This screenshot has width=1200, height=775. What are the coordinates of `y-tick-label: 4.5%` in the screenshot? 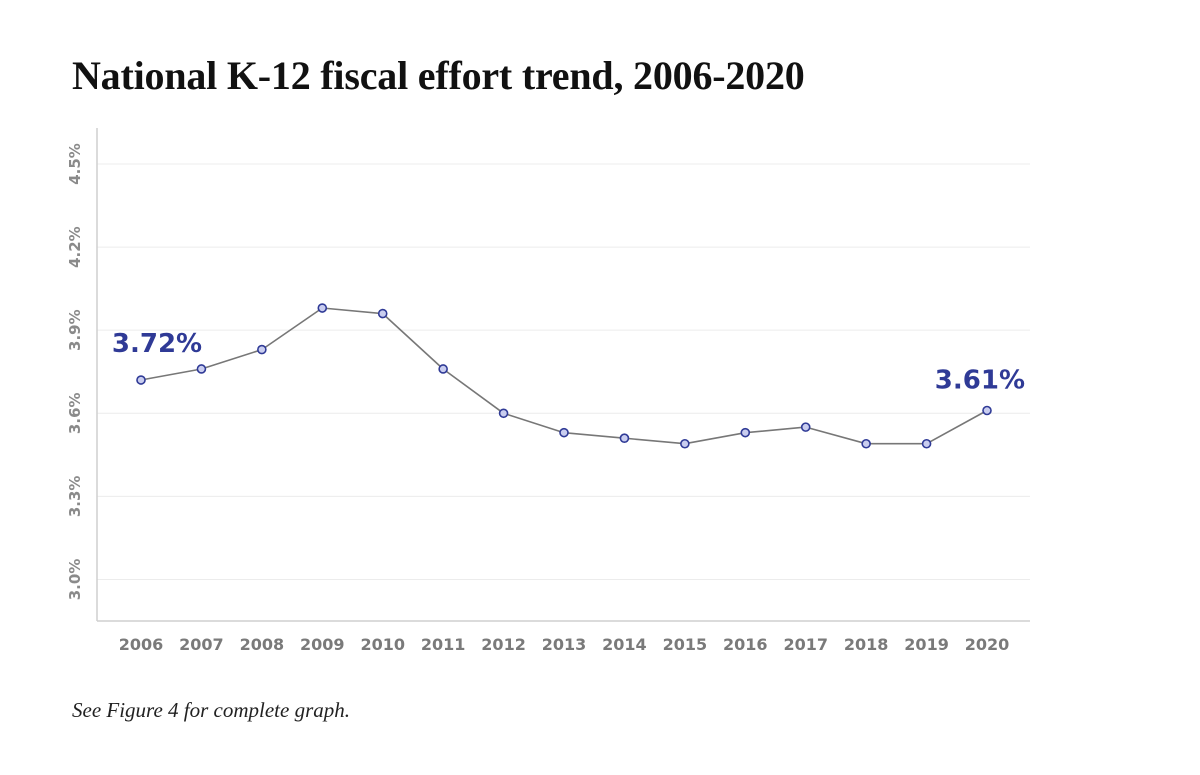 It's located at (75, 164).